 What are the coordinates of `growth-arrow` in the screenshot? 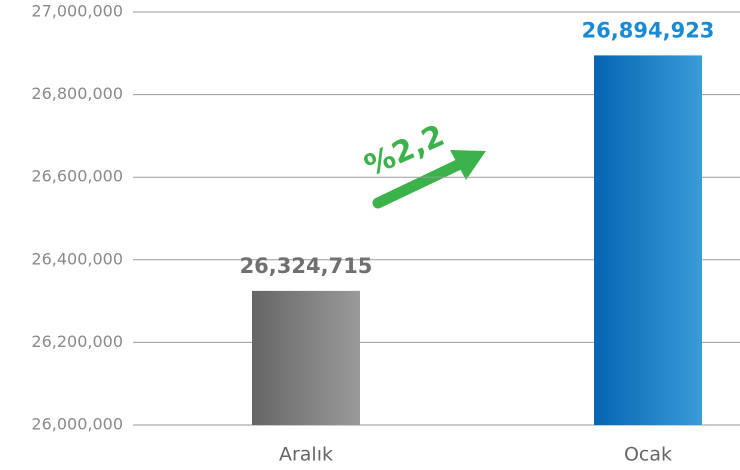 It's located at (429, 179).